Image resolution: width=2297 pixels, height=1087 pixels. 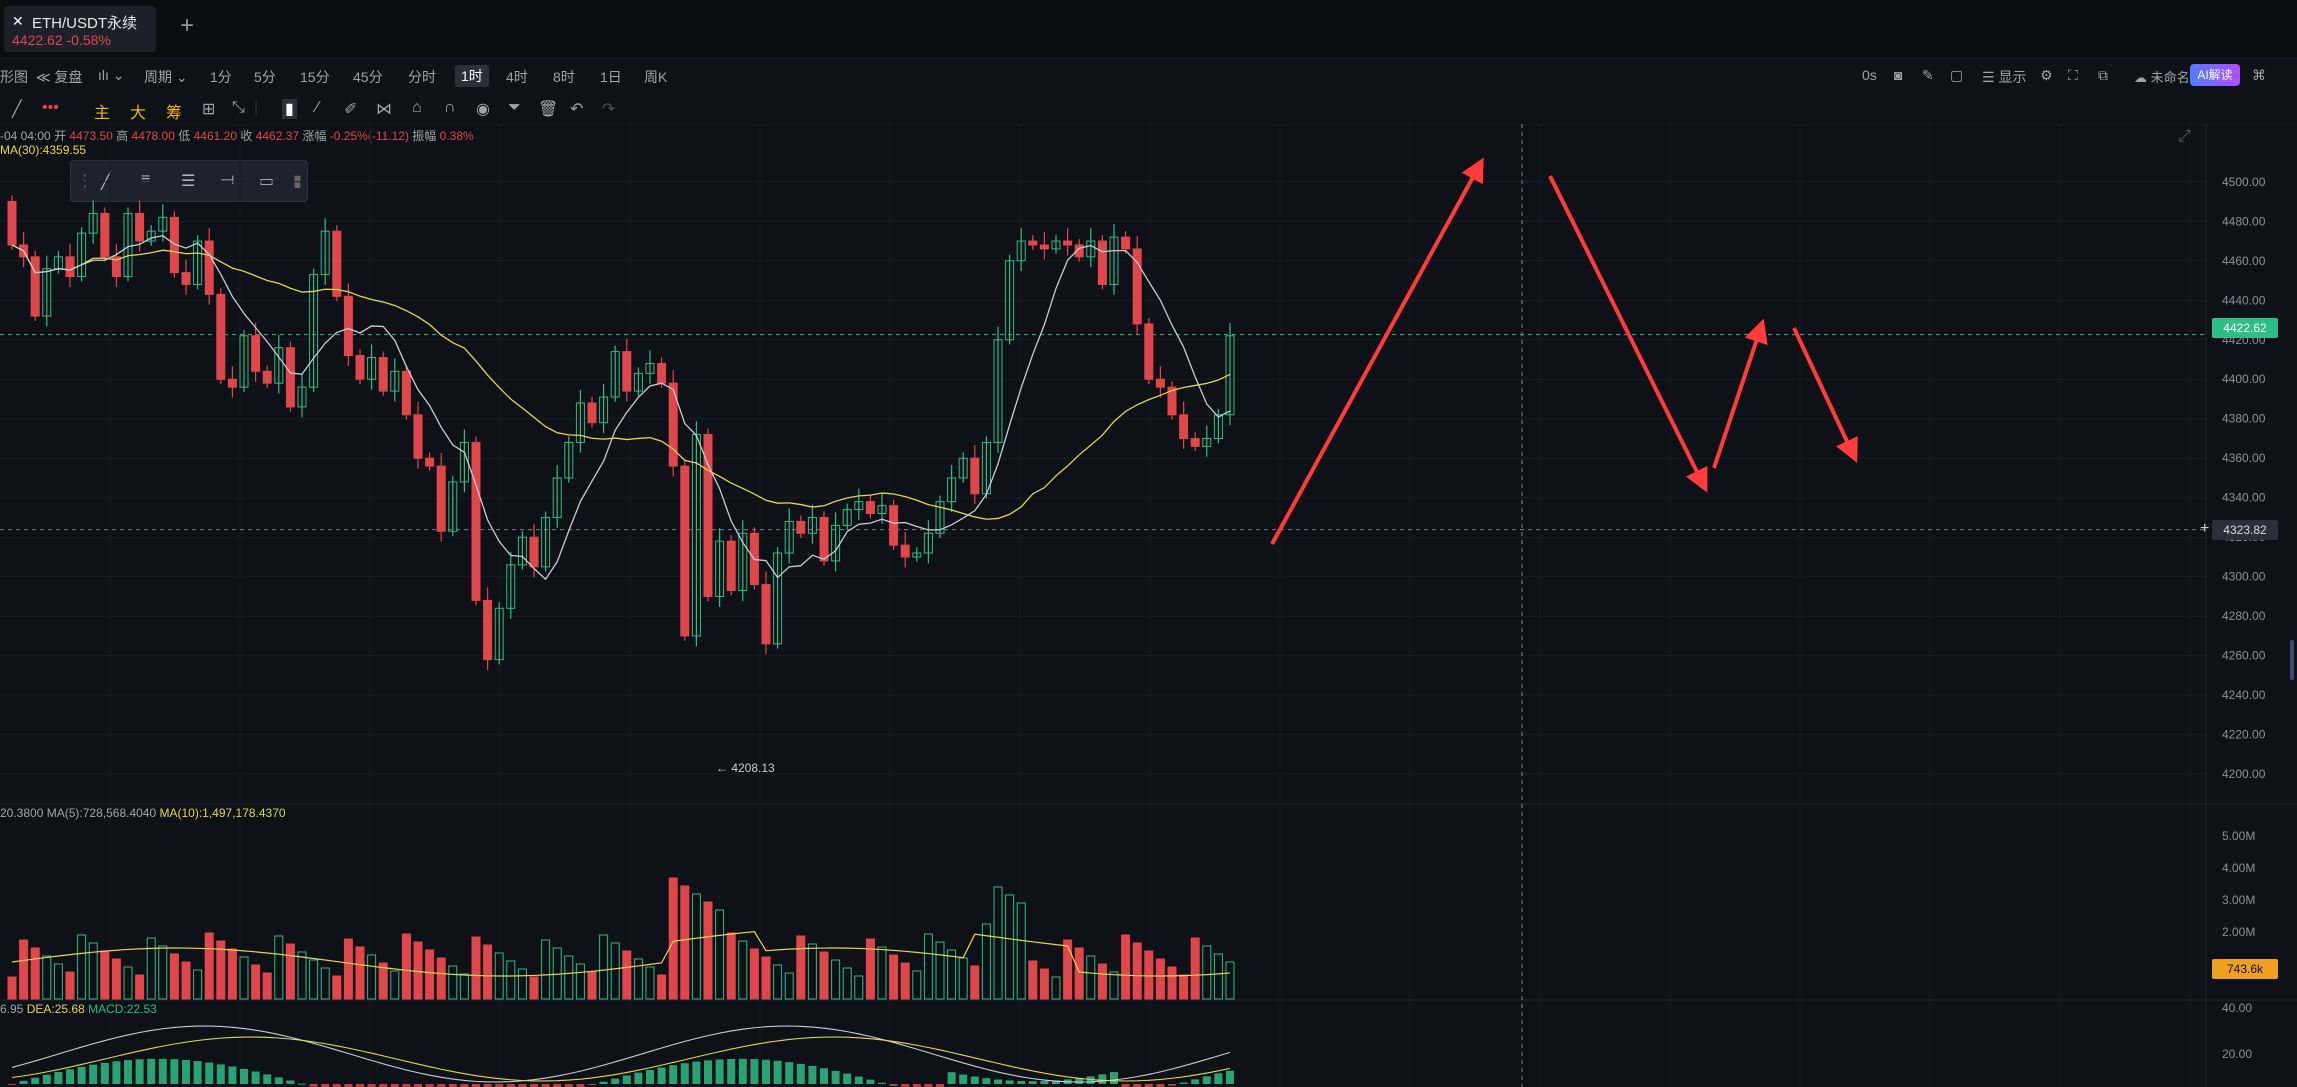 What do you see at coordinates (228, 179) in the screenshot?
I see `horizontal-line-icon: ⟞` at bounding box center [228, 179].